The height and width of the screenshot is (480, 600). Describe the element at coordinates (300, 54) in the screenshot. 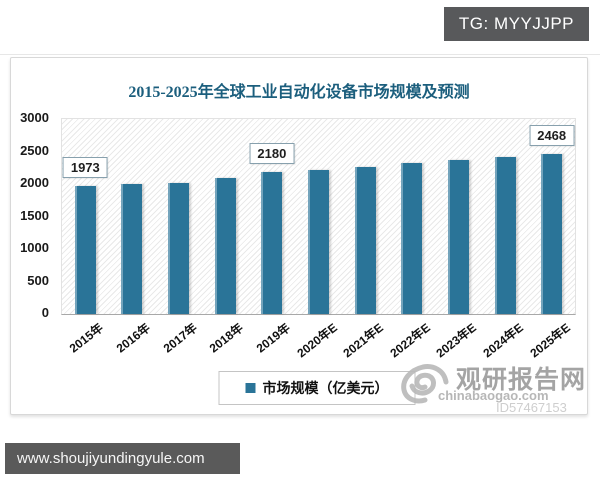

I see `top-divider` at that location.